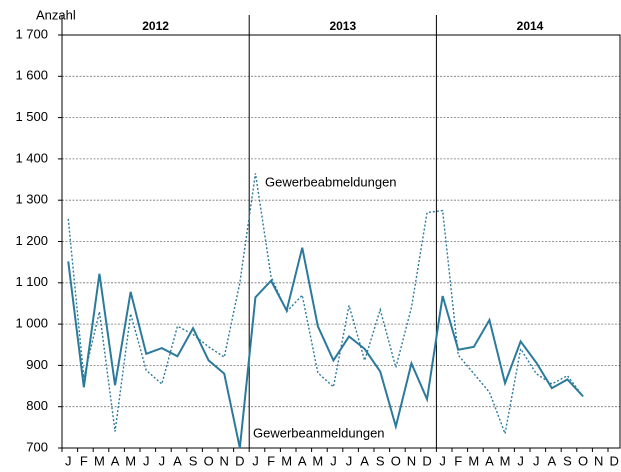  What do you see at coordinates (31, 323) in the screenshot?
I see `y-tick-label: 1 000` at bounding box center [31, 323].